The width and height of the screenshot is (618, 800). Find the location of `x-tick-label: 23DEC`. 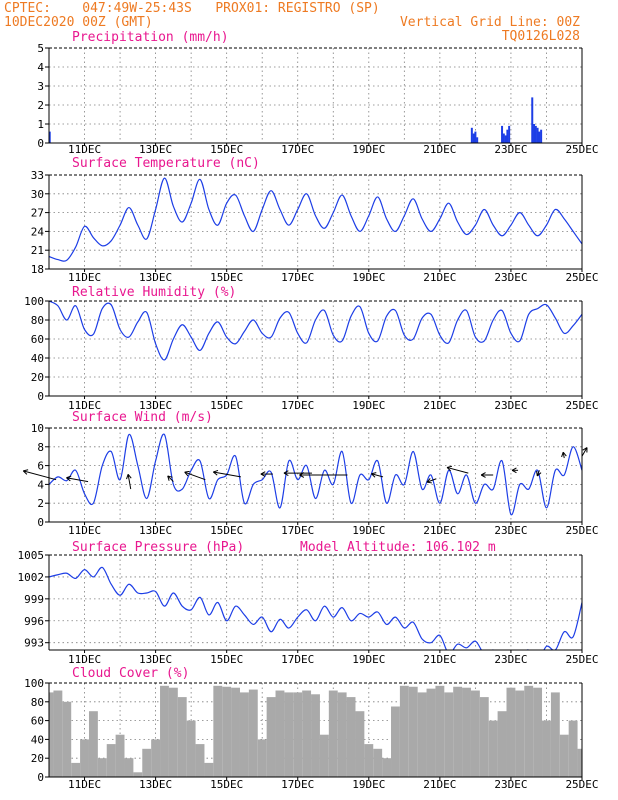

x-tick-label: 23DEC is located at coordinates (510, 277).